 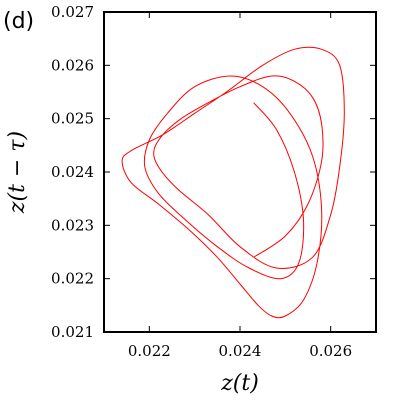 What do you see at coordinates (72, 332) in the screenshot?
I see `y-tick-label: 0.021` at bounding box center [72, 332].